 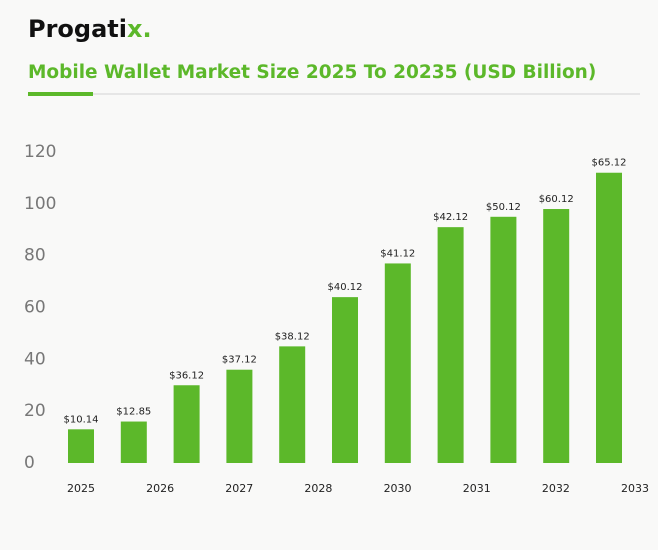 What do you see at coordinates (556, 488) in the screenshot?
I see `x-tick-label: 2032` at bounding box center [556, 488].